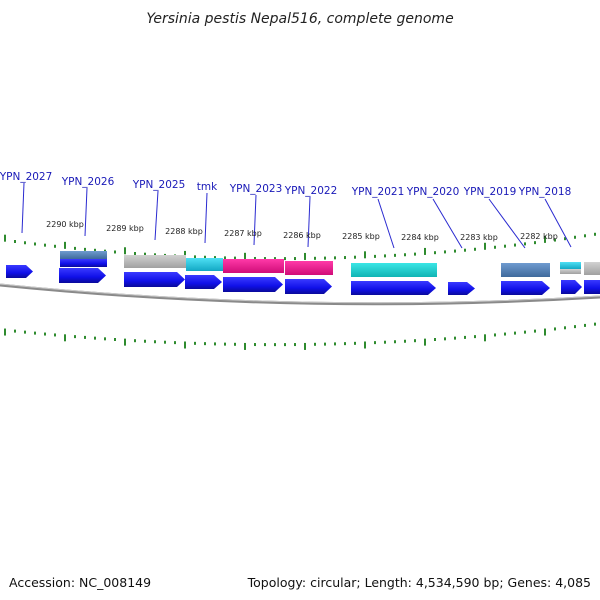  I want to click on feature-bar-ypn-2021, so click(394, 270).